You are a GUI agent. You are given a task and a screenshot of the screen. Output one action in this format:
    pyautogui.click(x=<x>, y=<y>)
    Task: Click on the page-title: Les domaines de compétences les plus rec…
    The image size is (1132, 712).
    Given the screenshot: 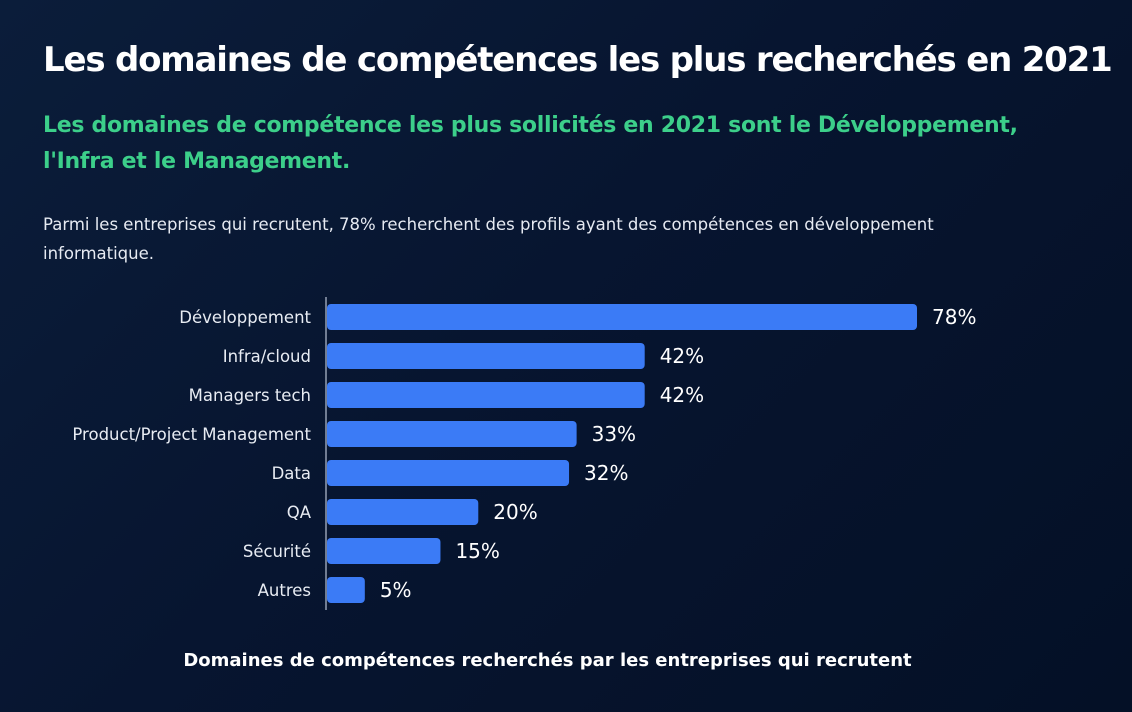 What is the action you would take?
    pyautogui.click(x=578, y=60)
    